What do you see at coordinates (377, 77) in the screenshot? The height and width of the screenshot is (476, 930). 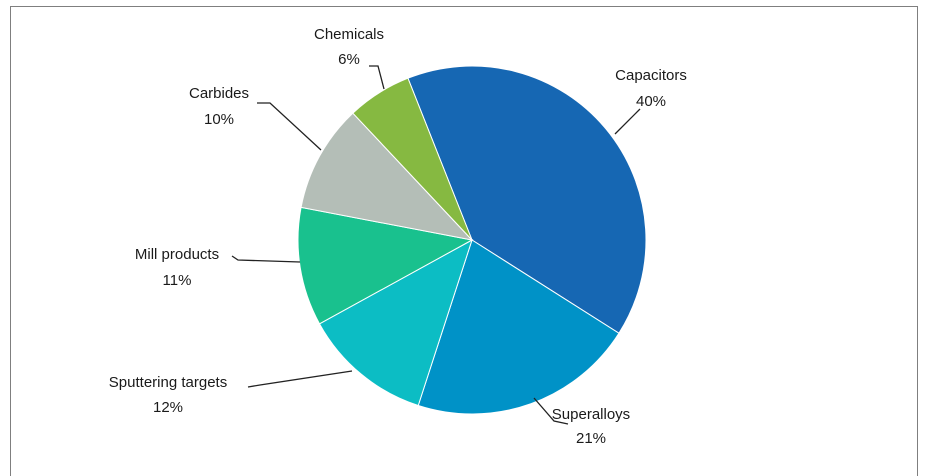 I see `leader-line-chemicals` at bounding box center [377, 77].